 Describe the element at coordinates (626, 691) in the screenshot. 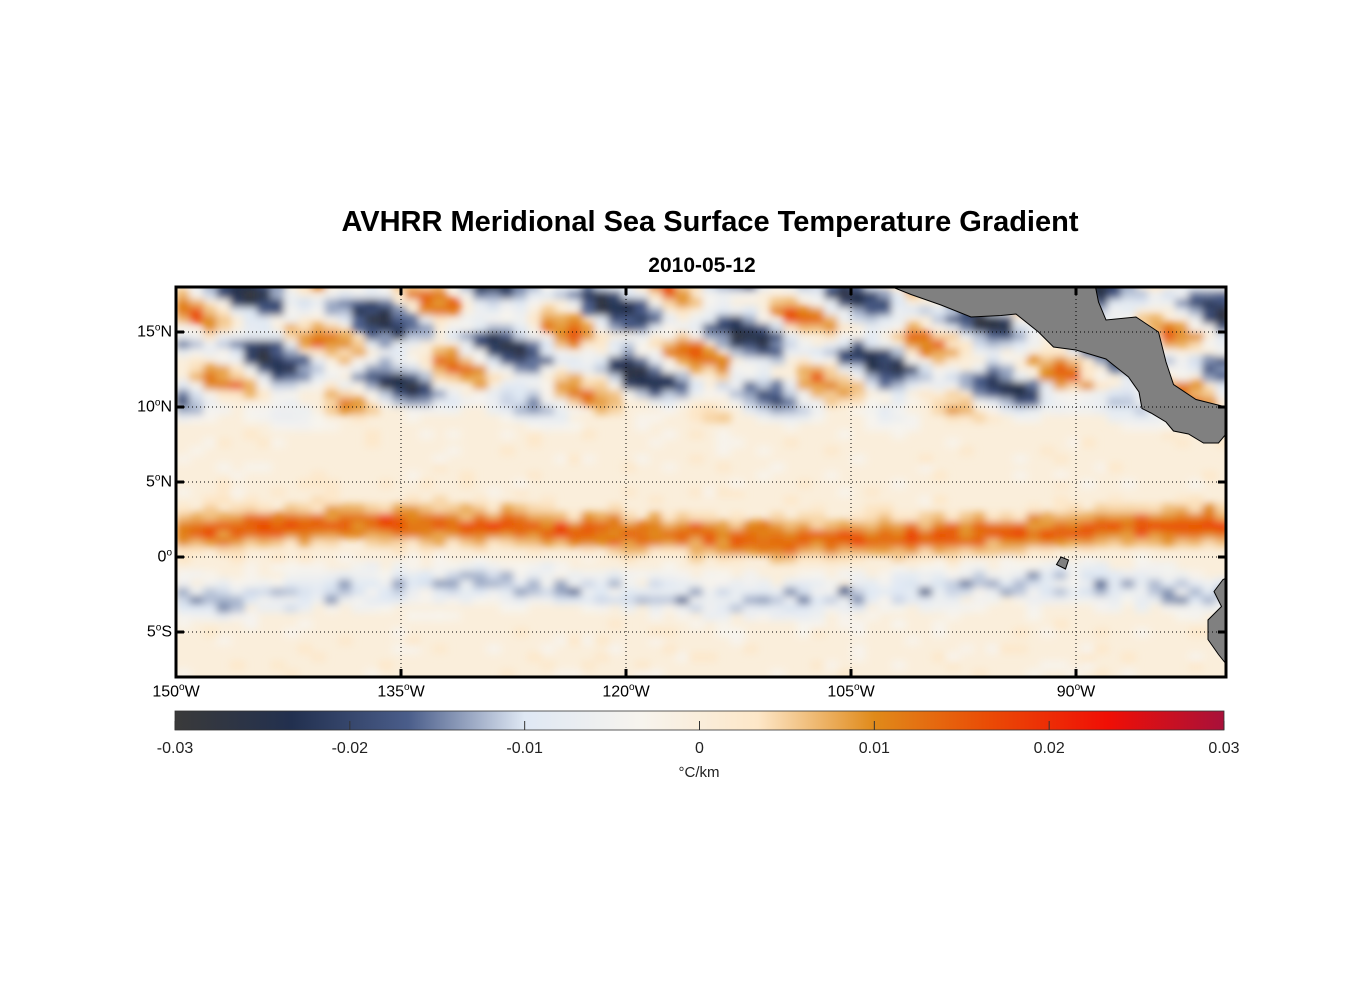

I see `lon-tick-label: 120oW` at that location.